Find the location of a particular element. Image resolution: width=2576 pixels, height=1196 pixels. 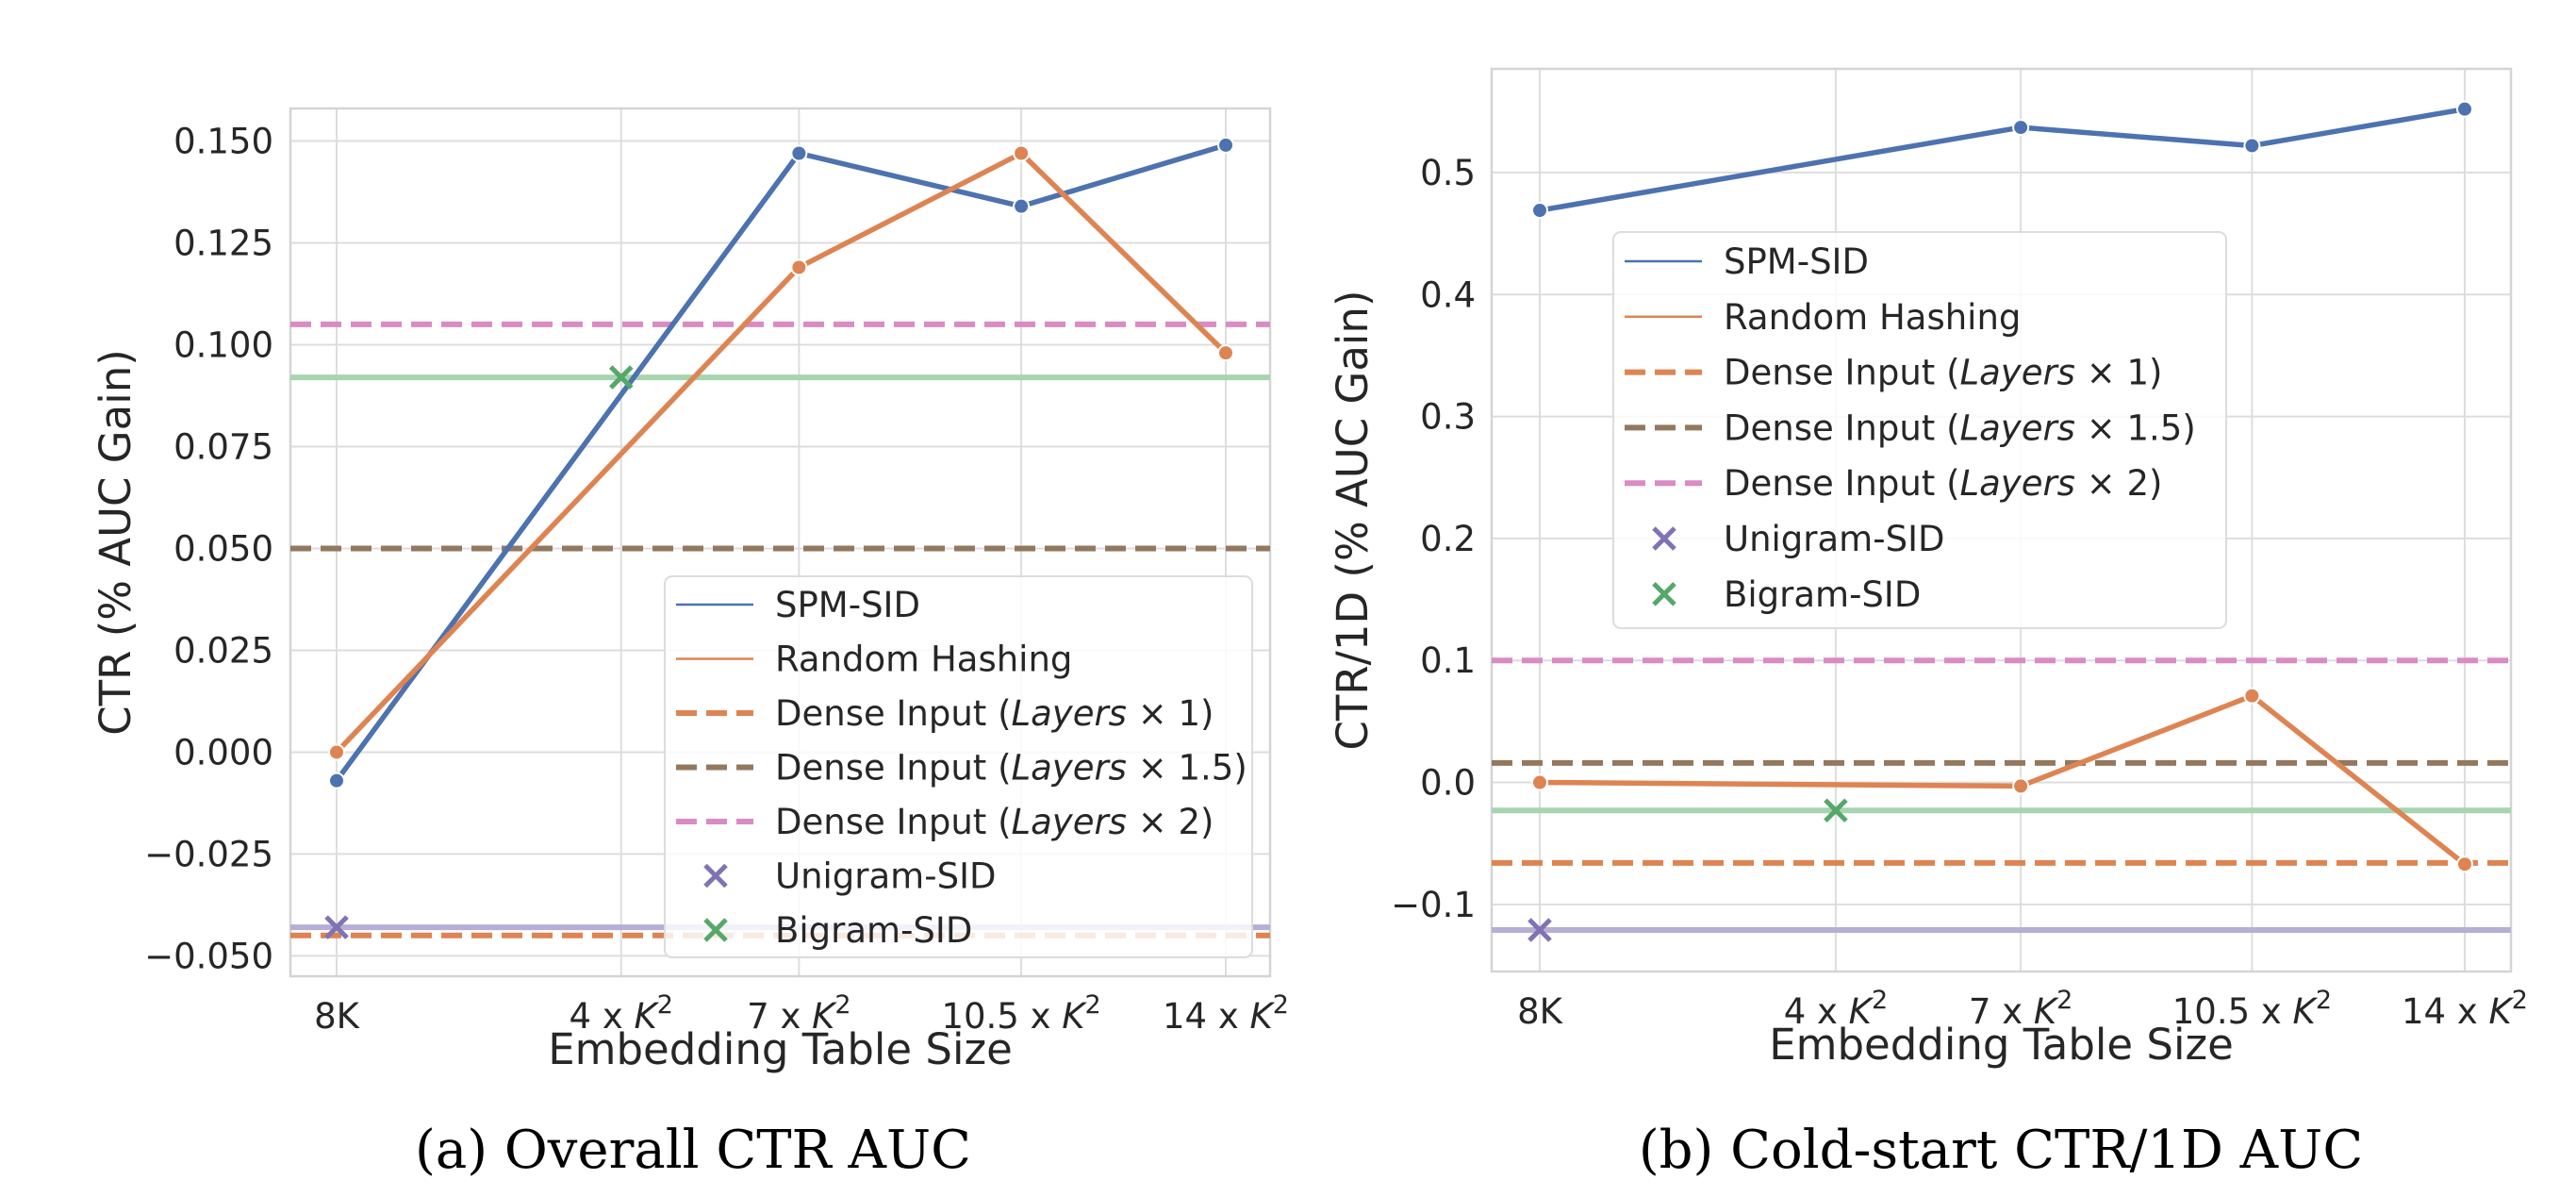

y-tick-label: −0.1 is located at coordinates (1433, 905).